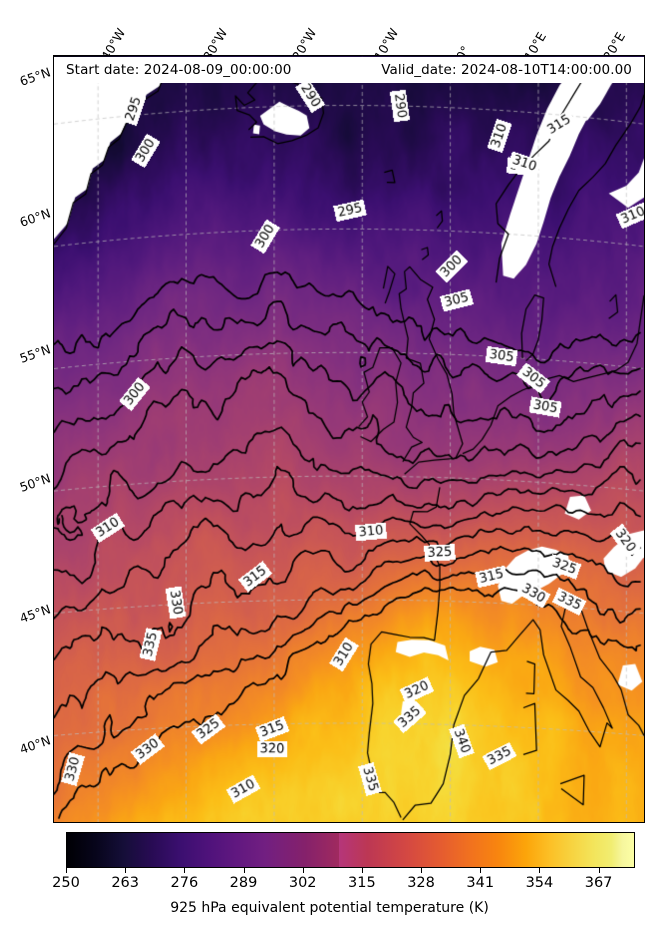  I want to click on lat-tick-label: 50°N, so click(35, 482).